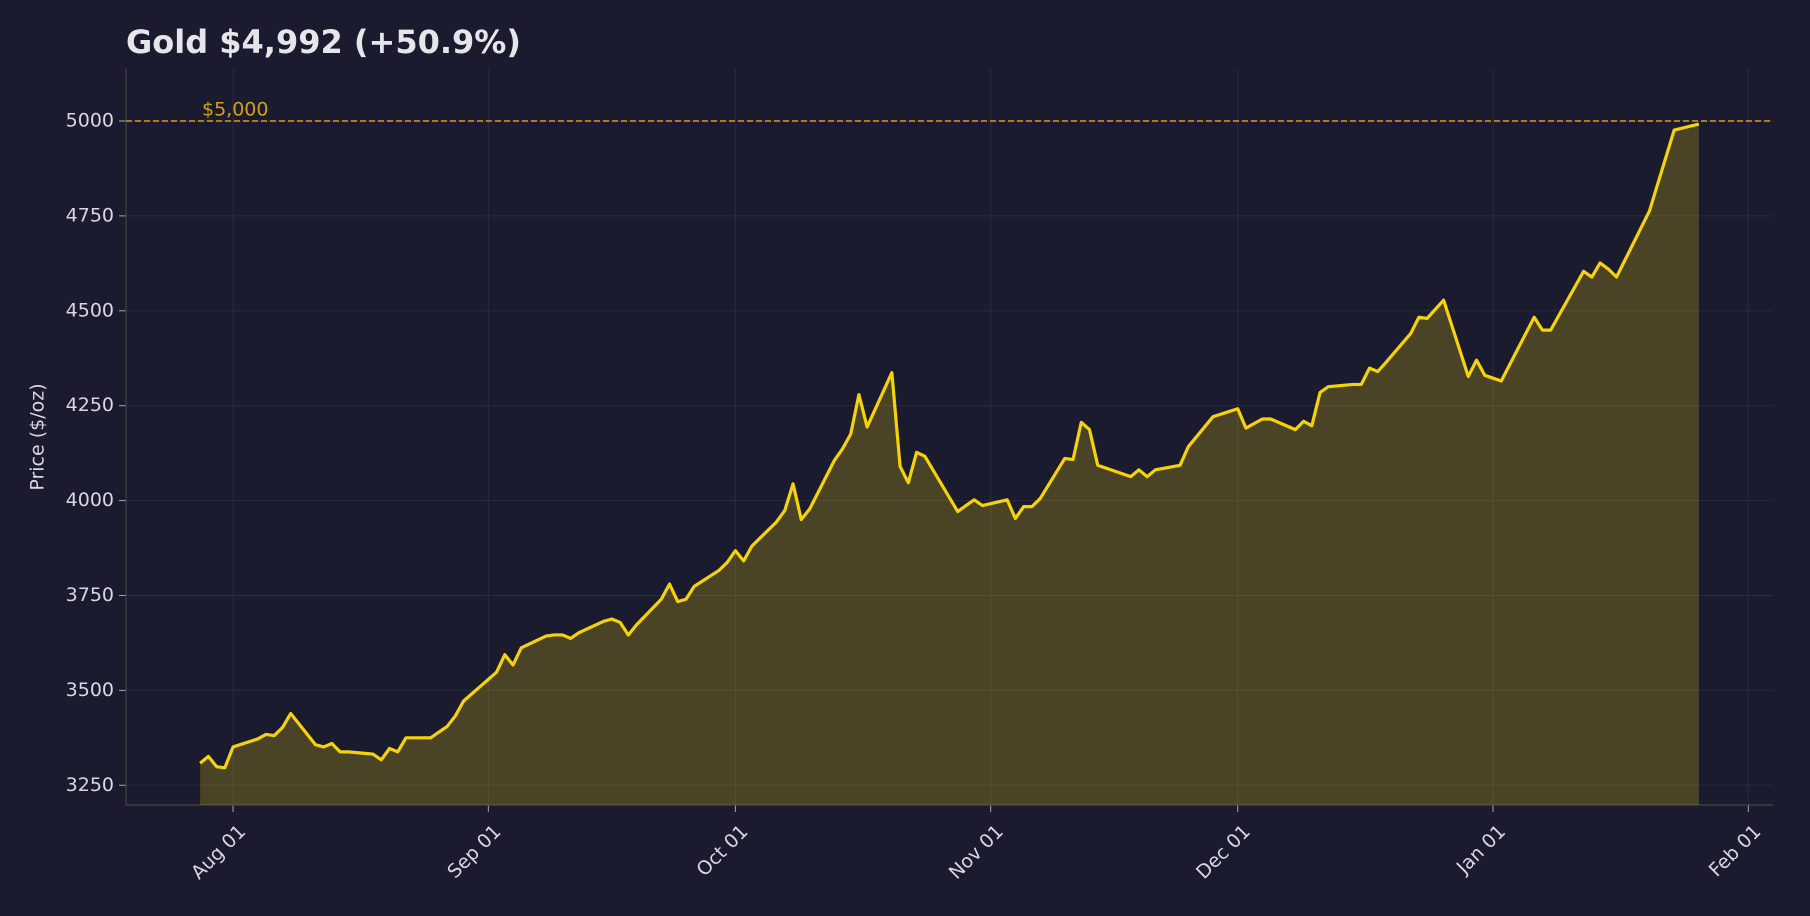  I want to click on x-tick-label: Nov 01, so click(976, 852).